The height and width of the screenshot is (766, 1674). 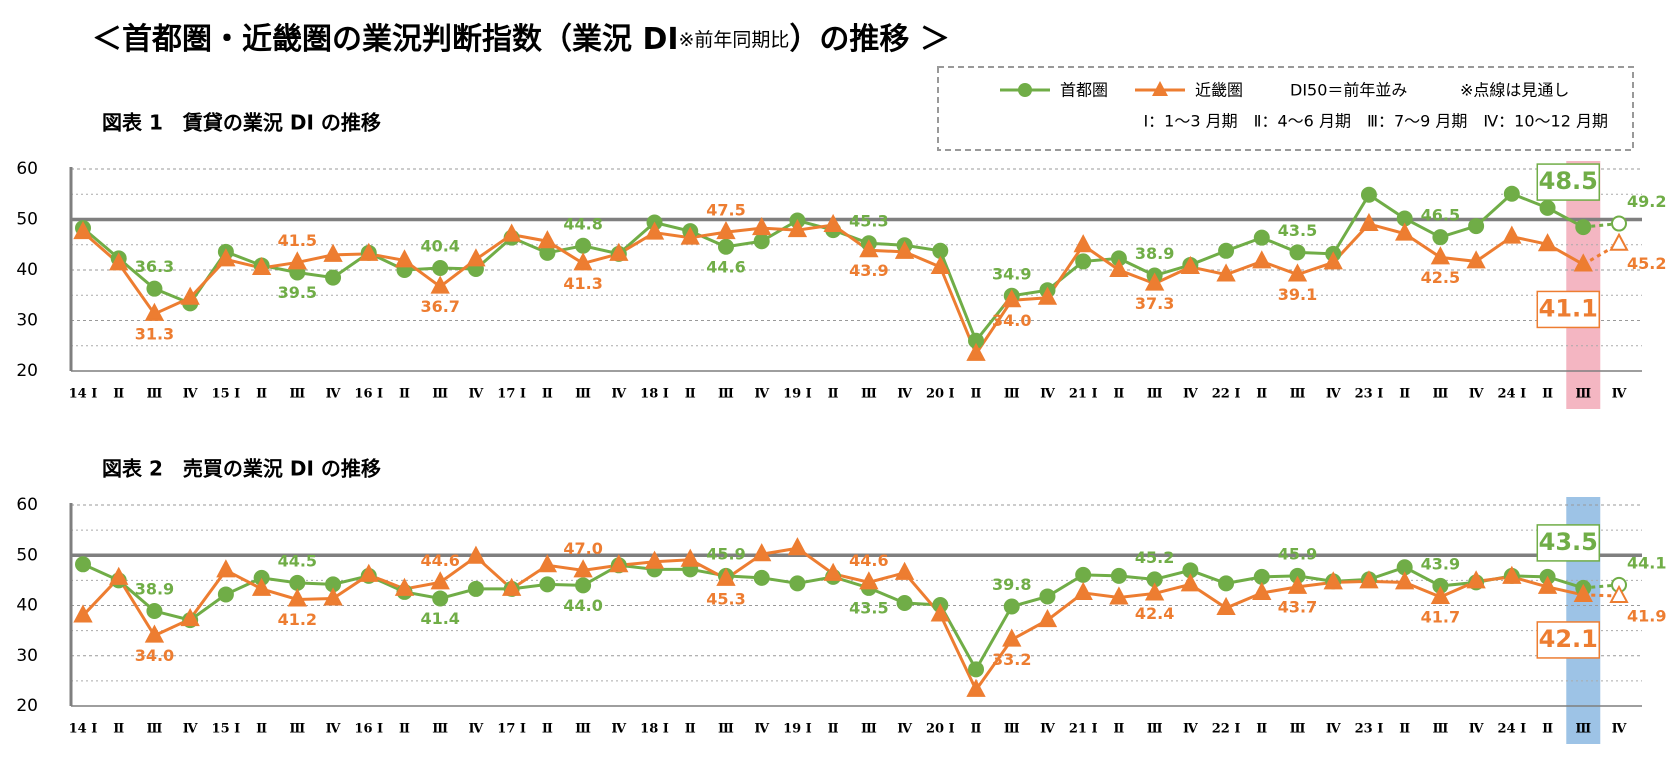 I want to click on x-tick-label: 16 Ⅰ, so click(x=368, y=729).